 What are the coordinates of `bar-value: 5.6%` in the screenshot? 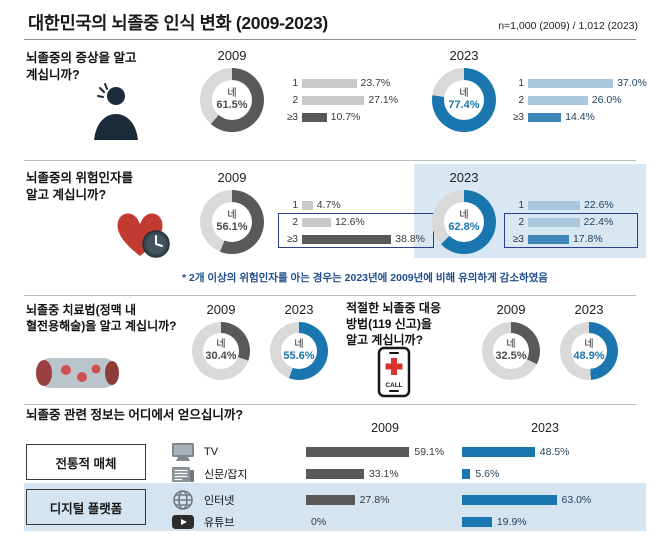 It's located at (487, 474).